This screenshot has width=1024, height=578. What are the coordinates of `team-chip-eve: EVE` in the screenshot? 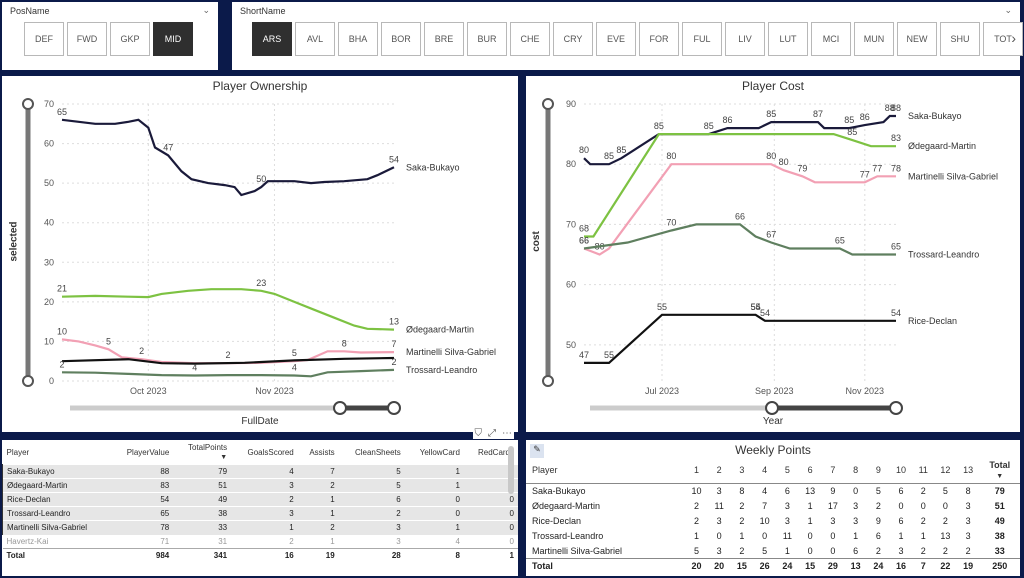 It's located at (616, 39).